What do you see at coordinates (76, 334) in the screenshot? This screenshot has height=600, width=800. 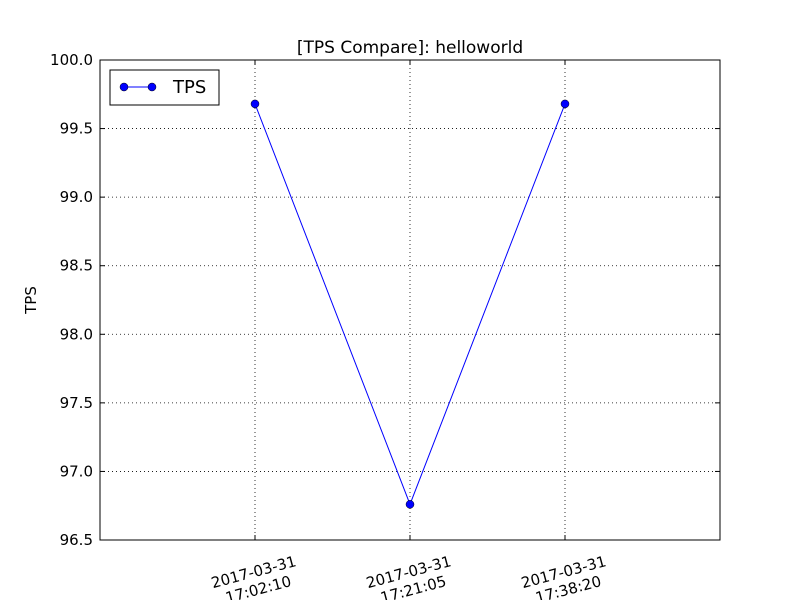 I see `y-tick-label: 98.0` at bounding box center [76, 334].